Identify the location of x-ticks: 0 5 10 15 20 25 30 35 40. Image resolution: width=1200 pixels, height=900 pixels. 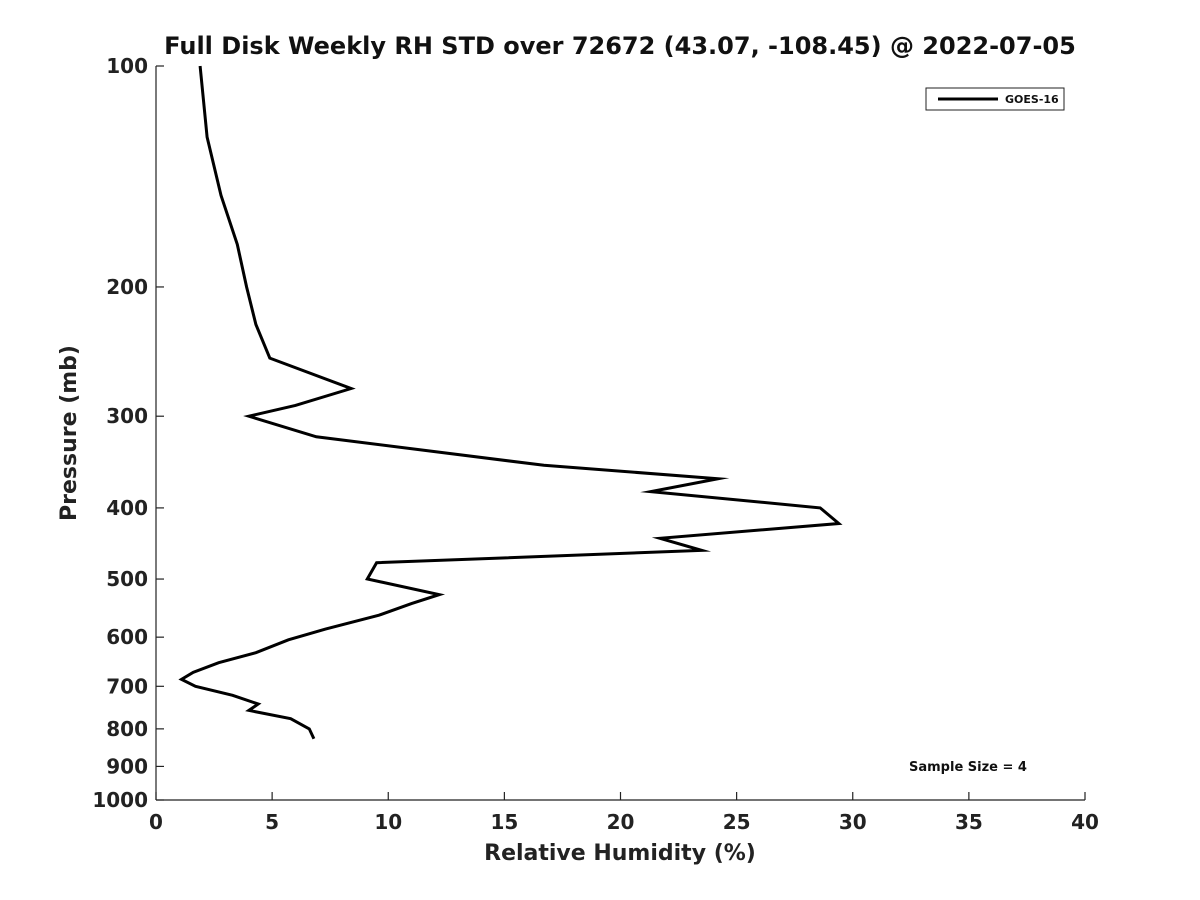
(624, 813).